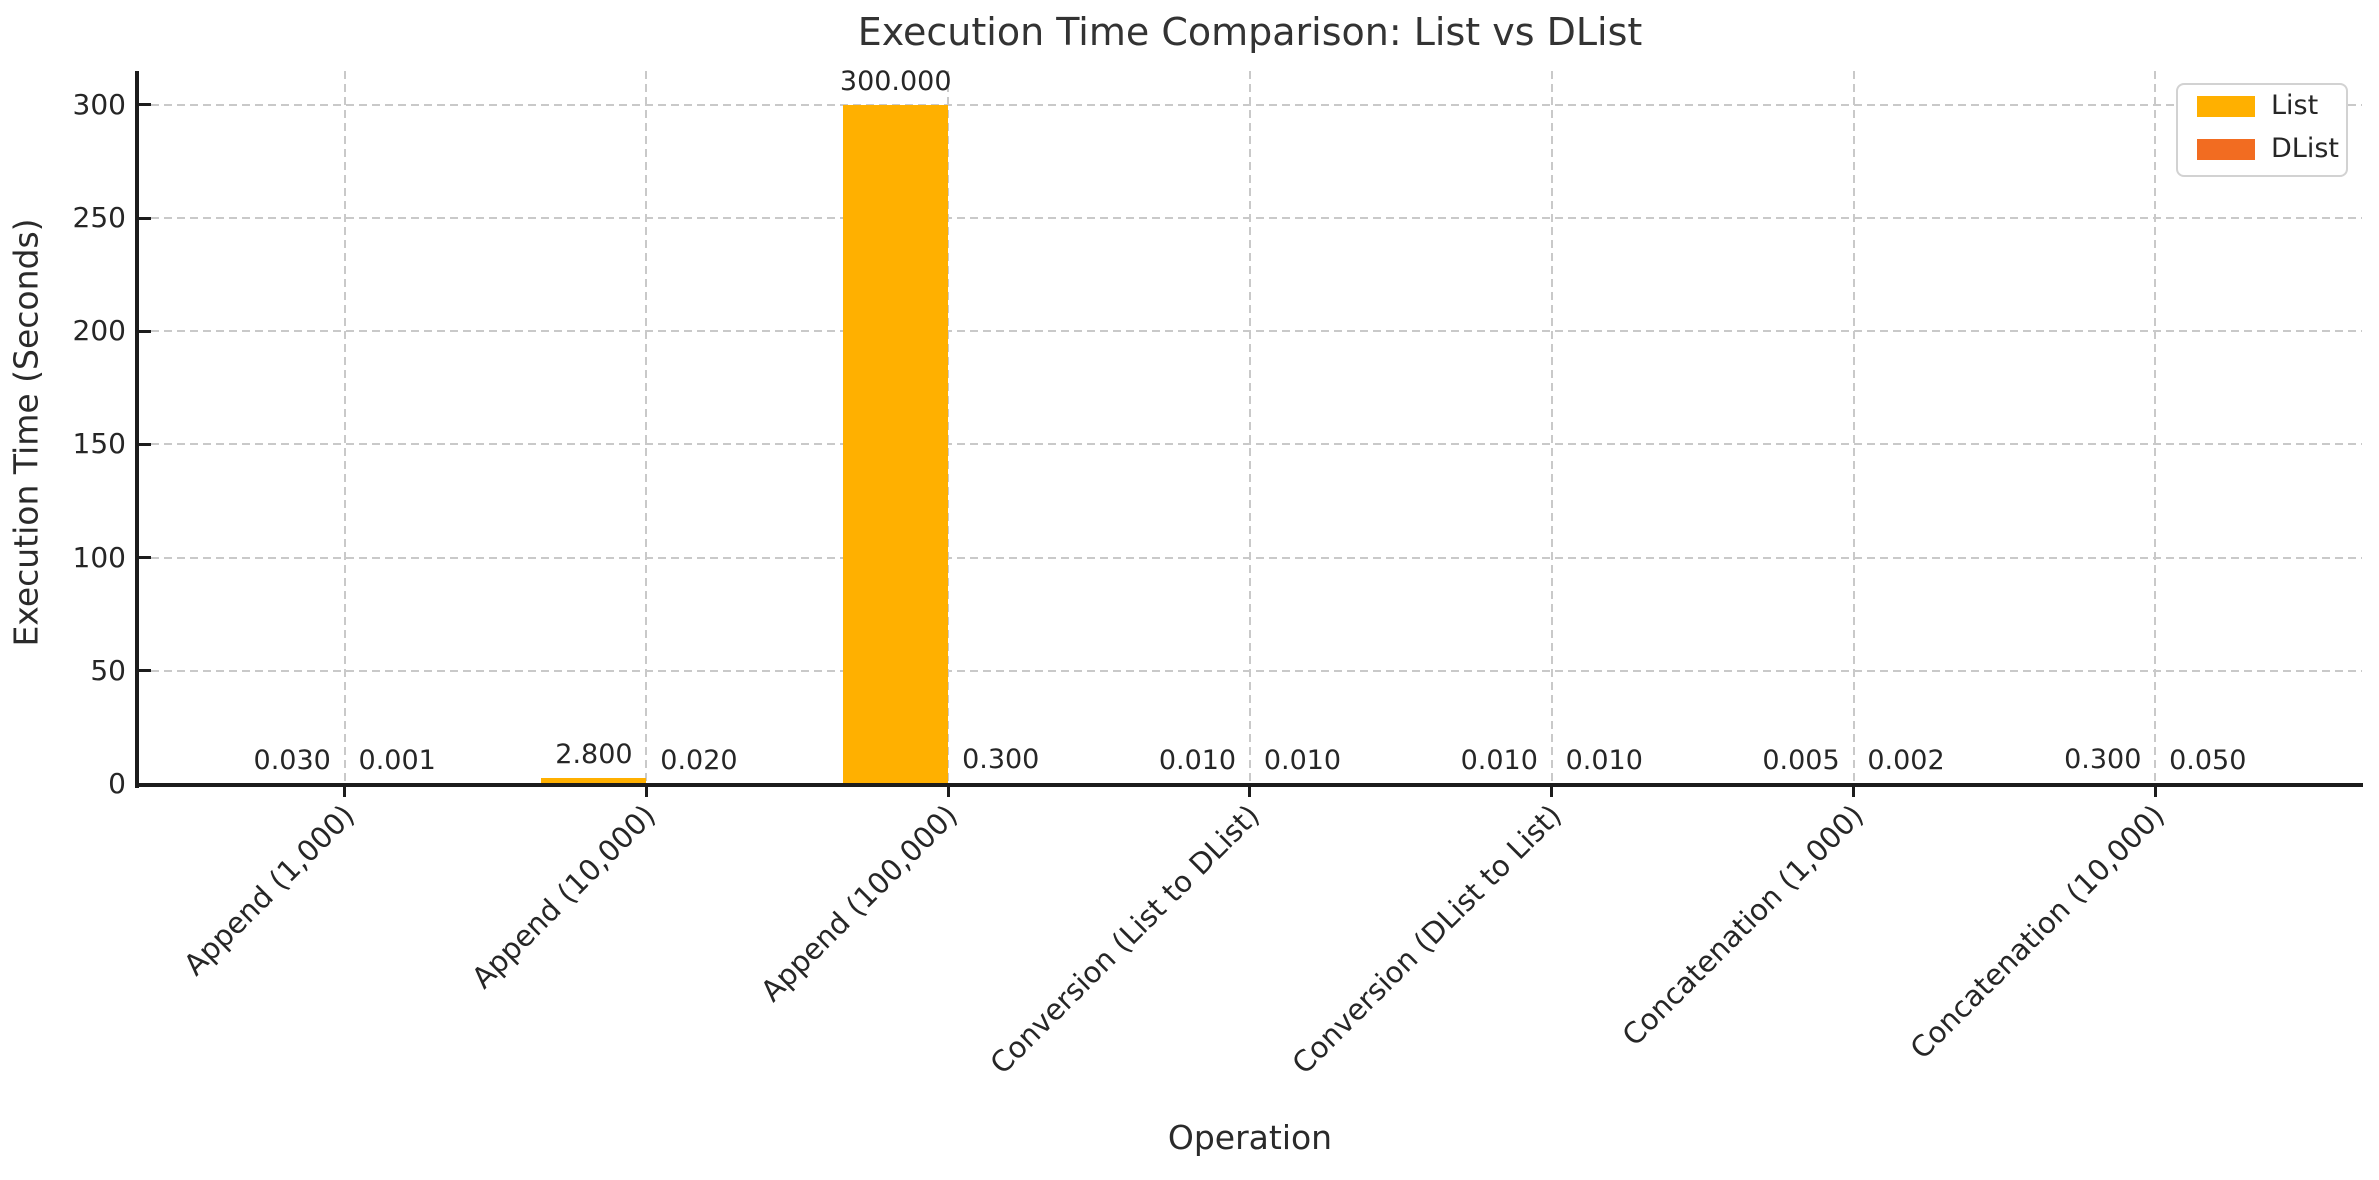  I want to click on chart-title: Execution Time Comparison: List vs DList, so click(1250, 32).